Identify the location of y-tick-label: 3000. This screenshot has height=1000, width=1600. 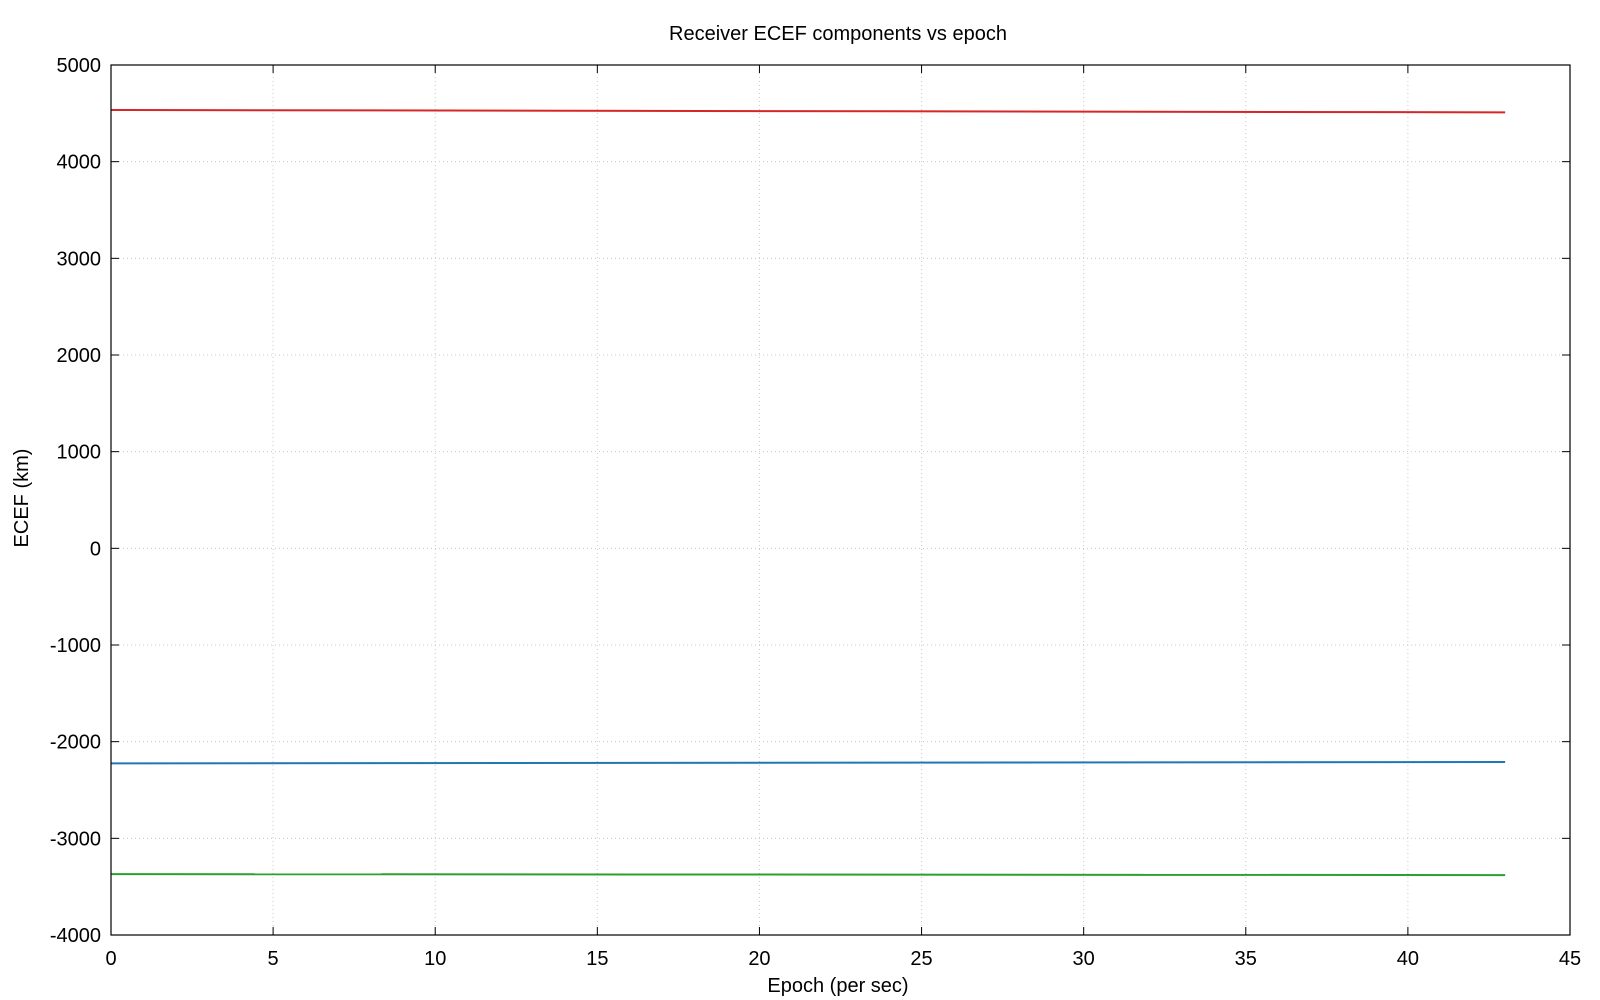
(79, 259).